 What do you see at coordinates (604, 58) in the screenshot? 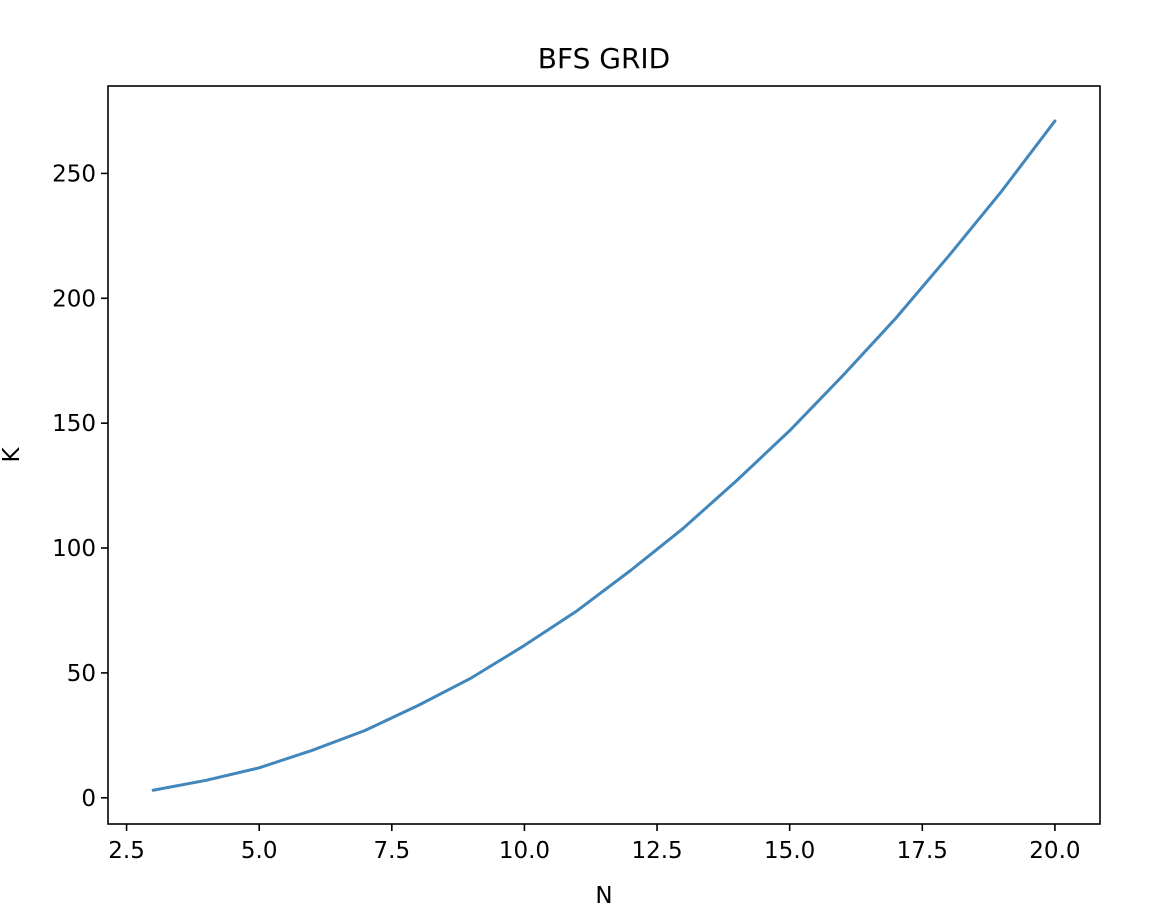
I see `chart-title: BFS GRID` at bounding box center [604, 58].